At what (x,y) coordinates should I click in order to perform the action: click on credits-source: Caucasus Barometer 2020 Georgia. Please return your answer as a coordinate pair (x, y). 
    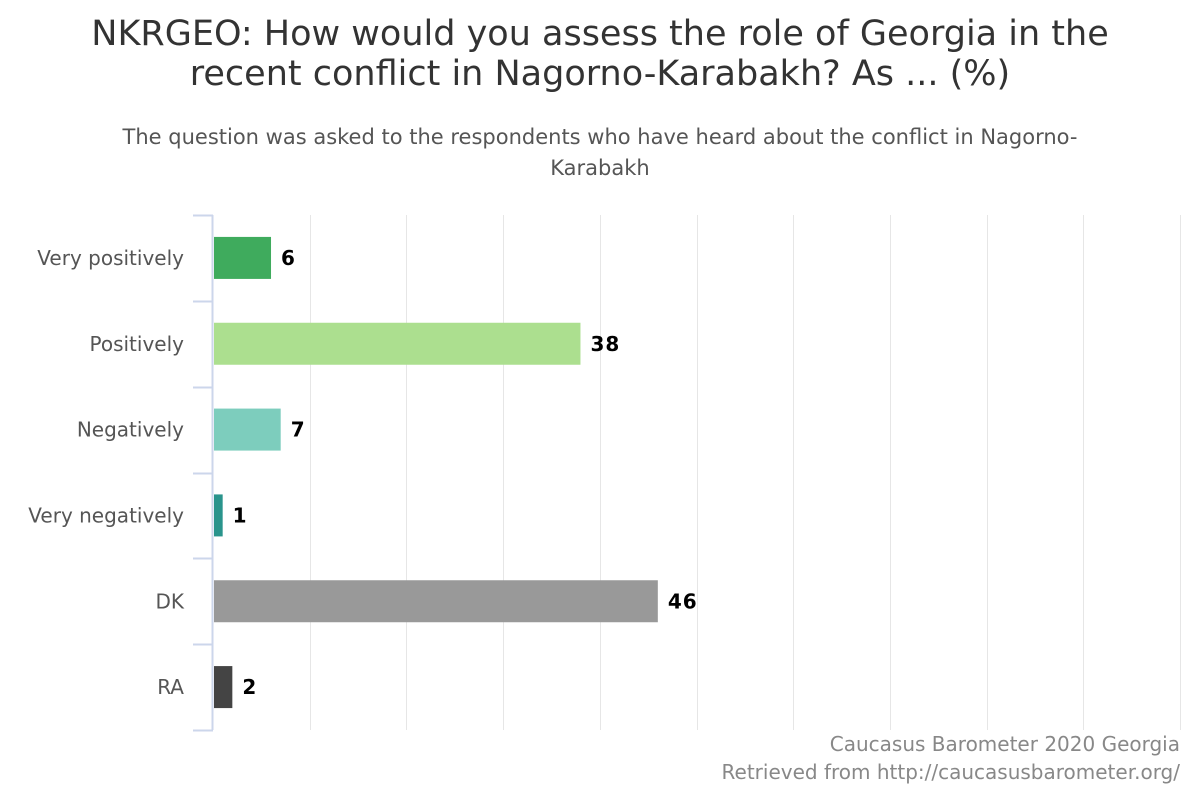
    Looking at the image, I should click on (1004, 744).